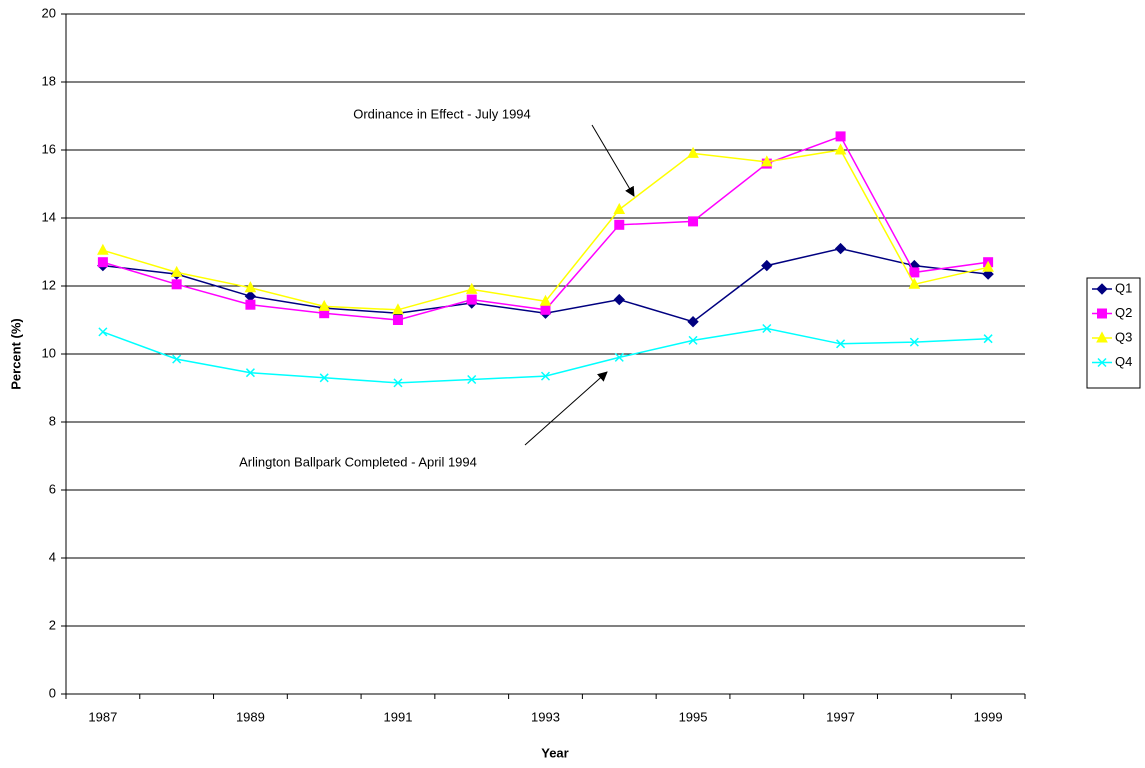 The height and width of the screenshot is (768, 1145). I want to click on legend-box, so click(1113, 333).